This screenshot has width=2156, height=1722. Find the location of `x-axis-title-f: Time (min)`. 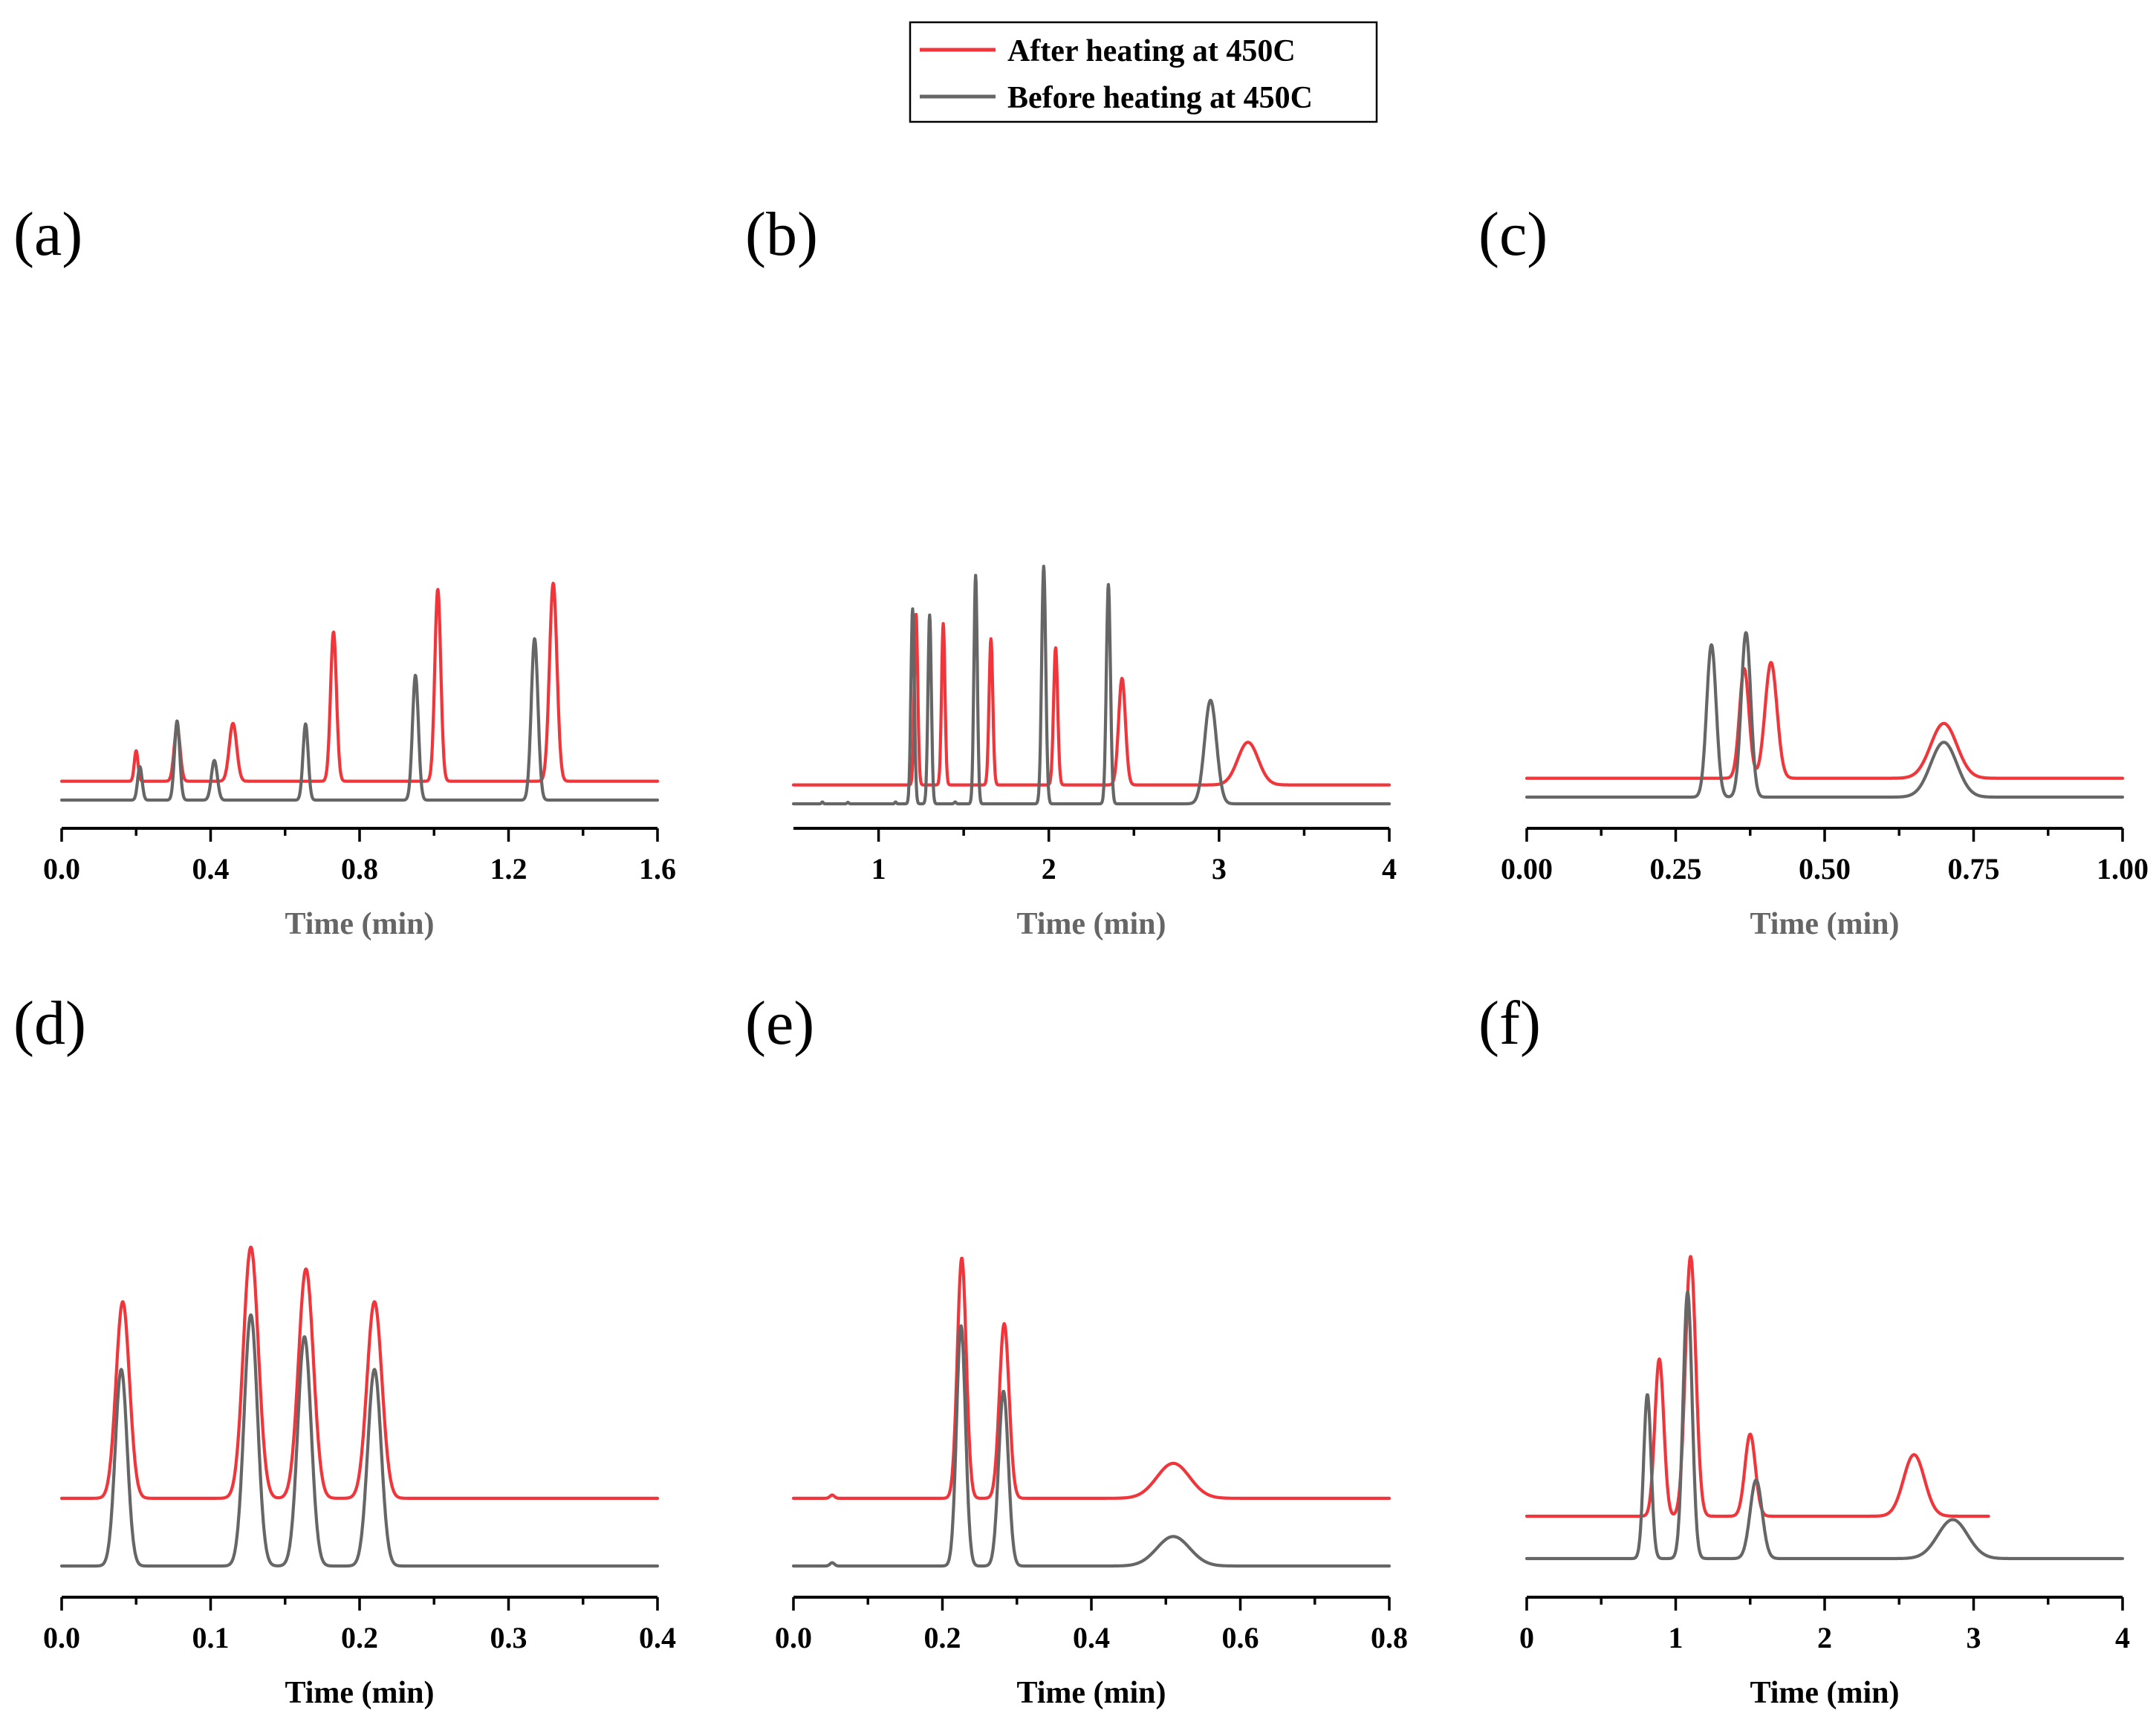

x-axis-title-f: Time (min) is located at coordinates (1825, 1693).